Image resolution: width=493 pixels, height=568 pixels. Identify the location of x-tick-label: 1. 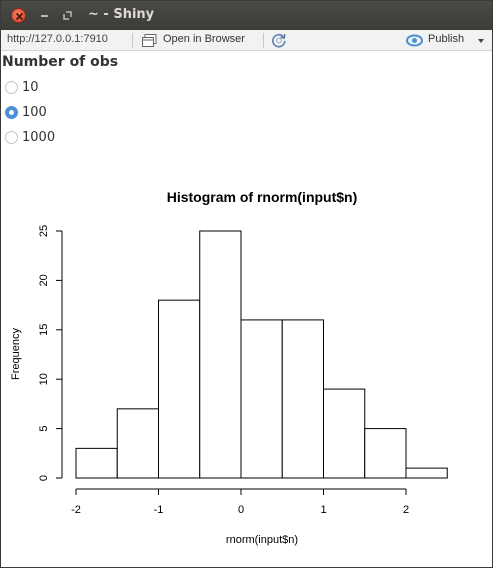
(323, 510).